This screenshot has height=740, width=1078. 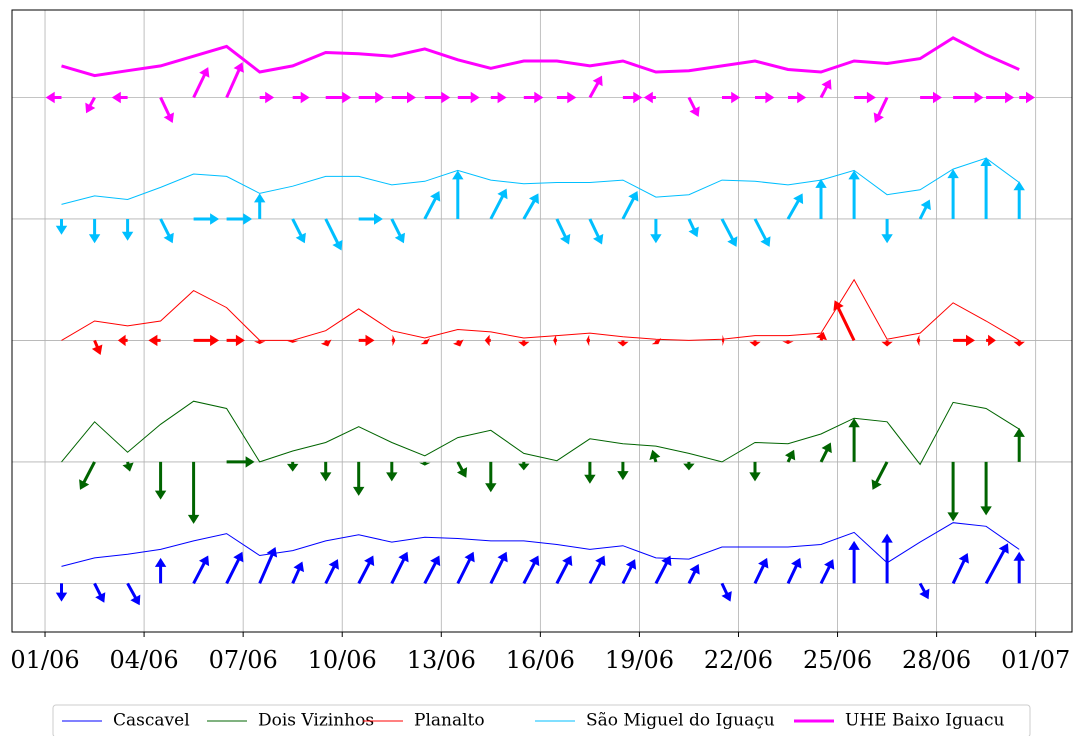 I want to click on x-tick-label: 01/06, so click(x=44, y=660).